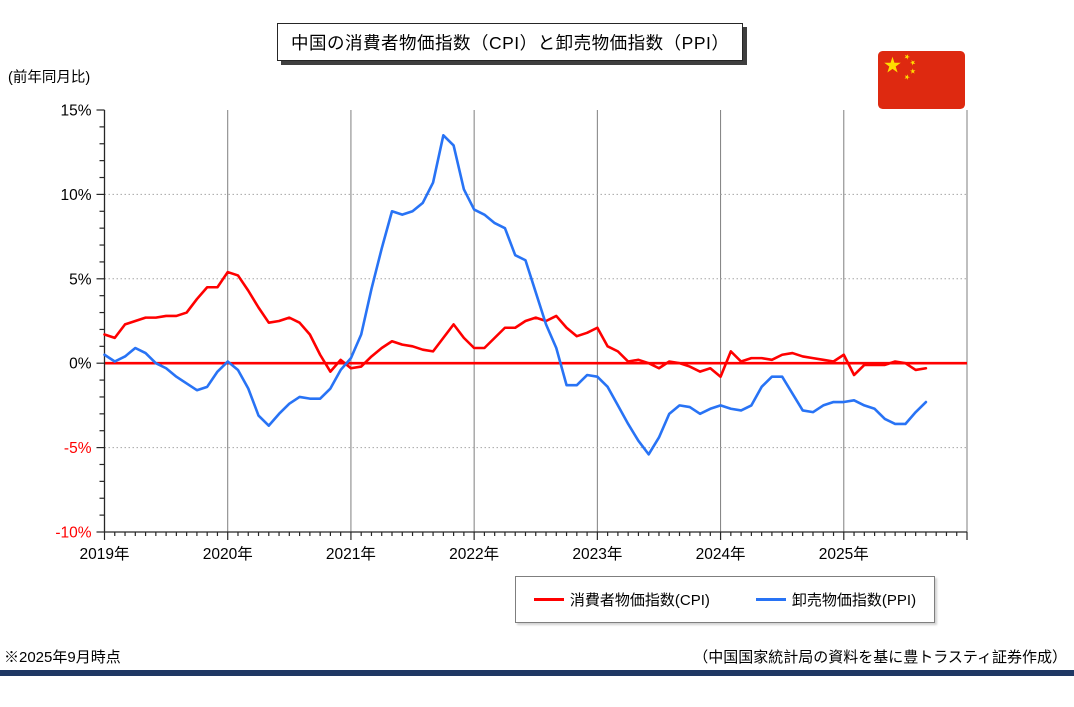 This screenshot has width=1074, height=707. I want to click on ppi-line-swatch-icon, so click(770, 599).